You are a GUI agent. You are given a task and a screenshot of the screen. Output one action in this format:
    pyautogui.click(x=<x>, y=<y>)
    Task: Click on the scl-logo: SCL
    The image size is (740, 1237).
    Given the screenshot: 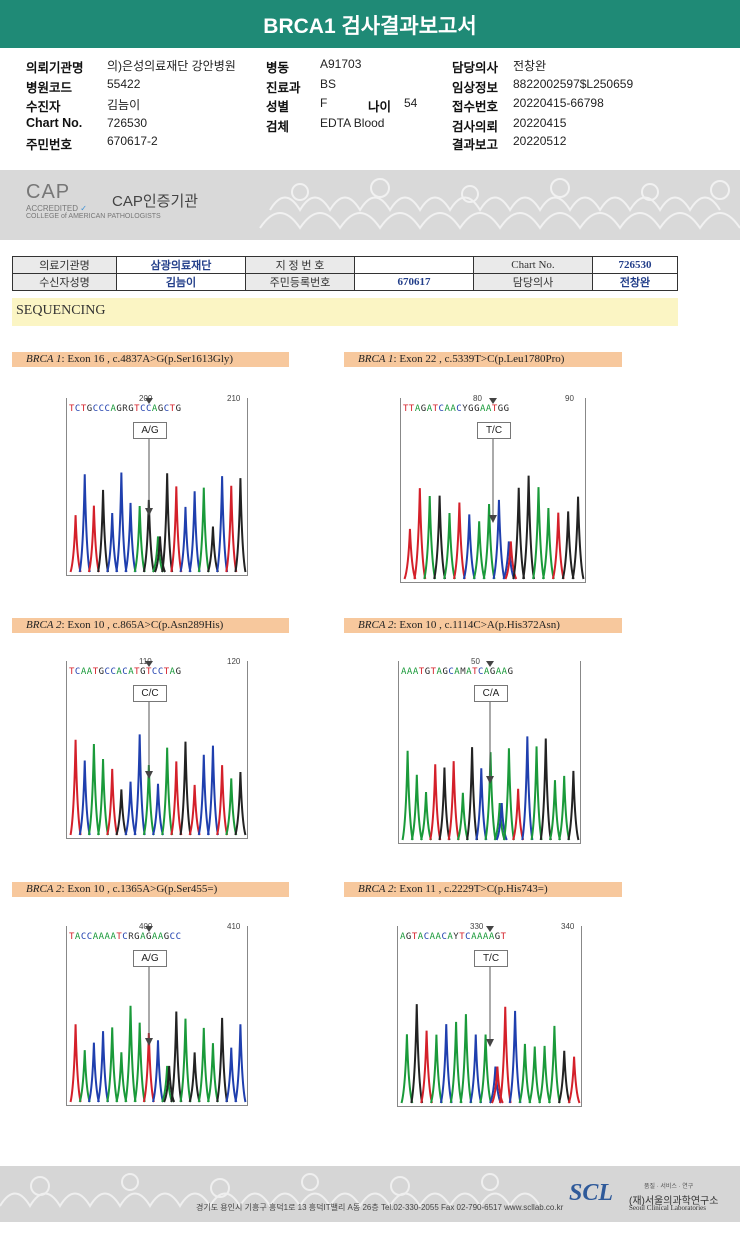 What is the action you would take?
    pyautogui.click(x=591, y=1193)
    